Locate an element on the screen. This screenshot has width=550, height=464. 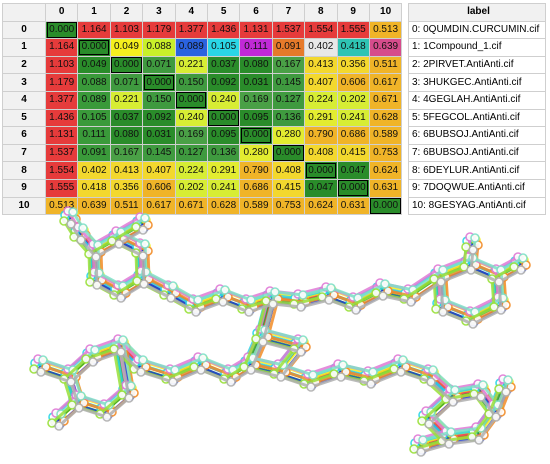
matrix-column-header: 1 is located at coordinates (94, 12).